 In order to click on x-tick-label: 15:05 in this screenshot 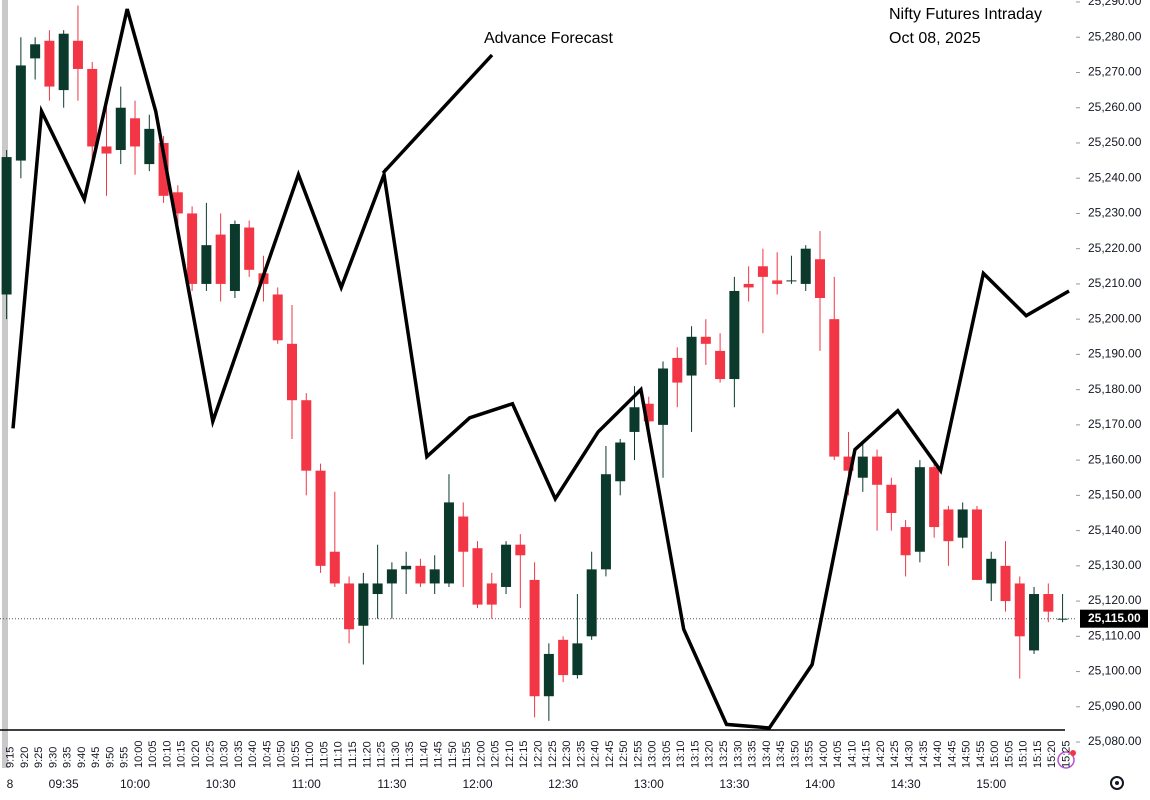, I will do `click(1009, 754)`.